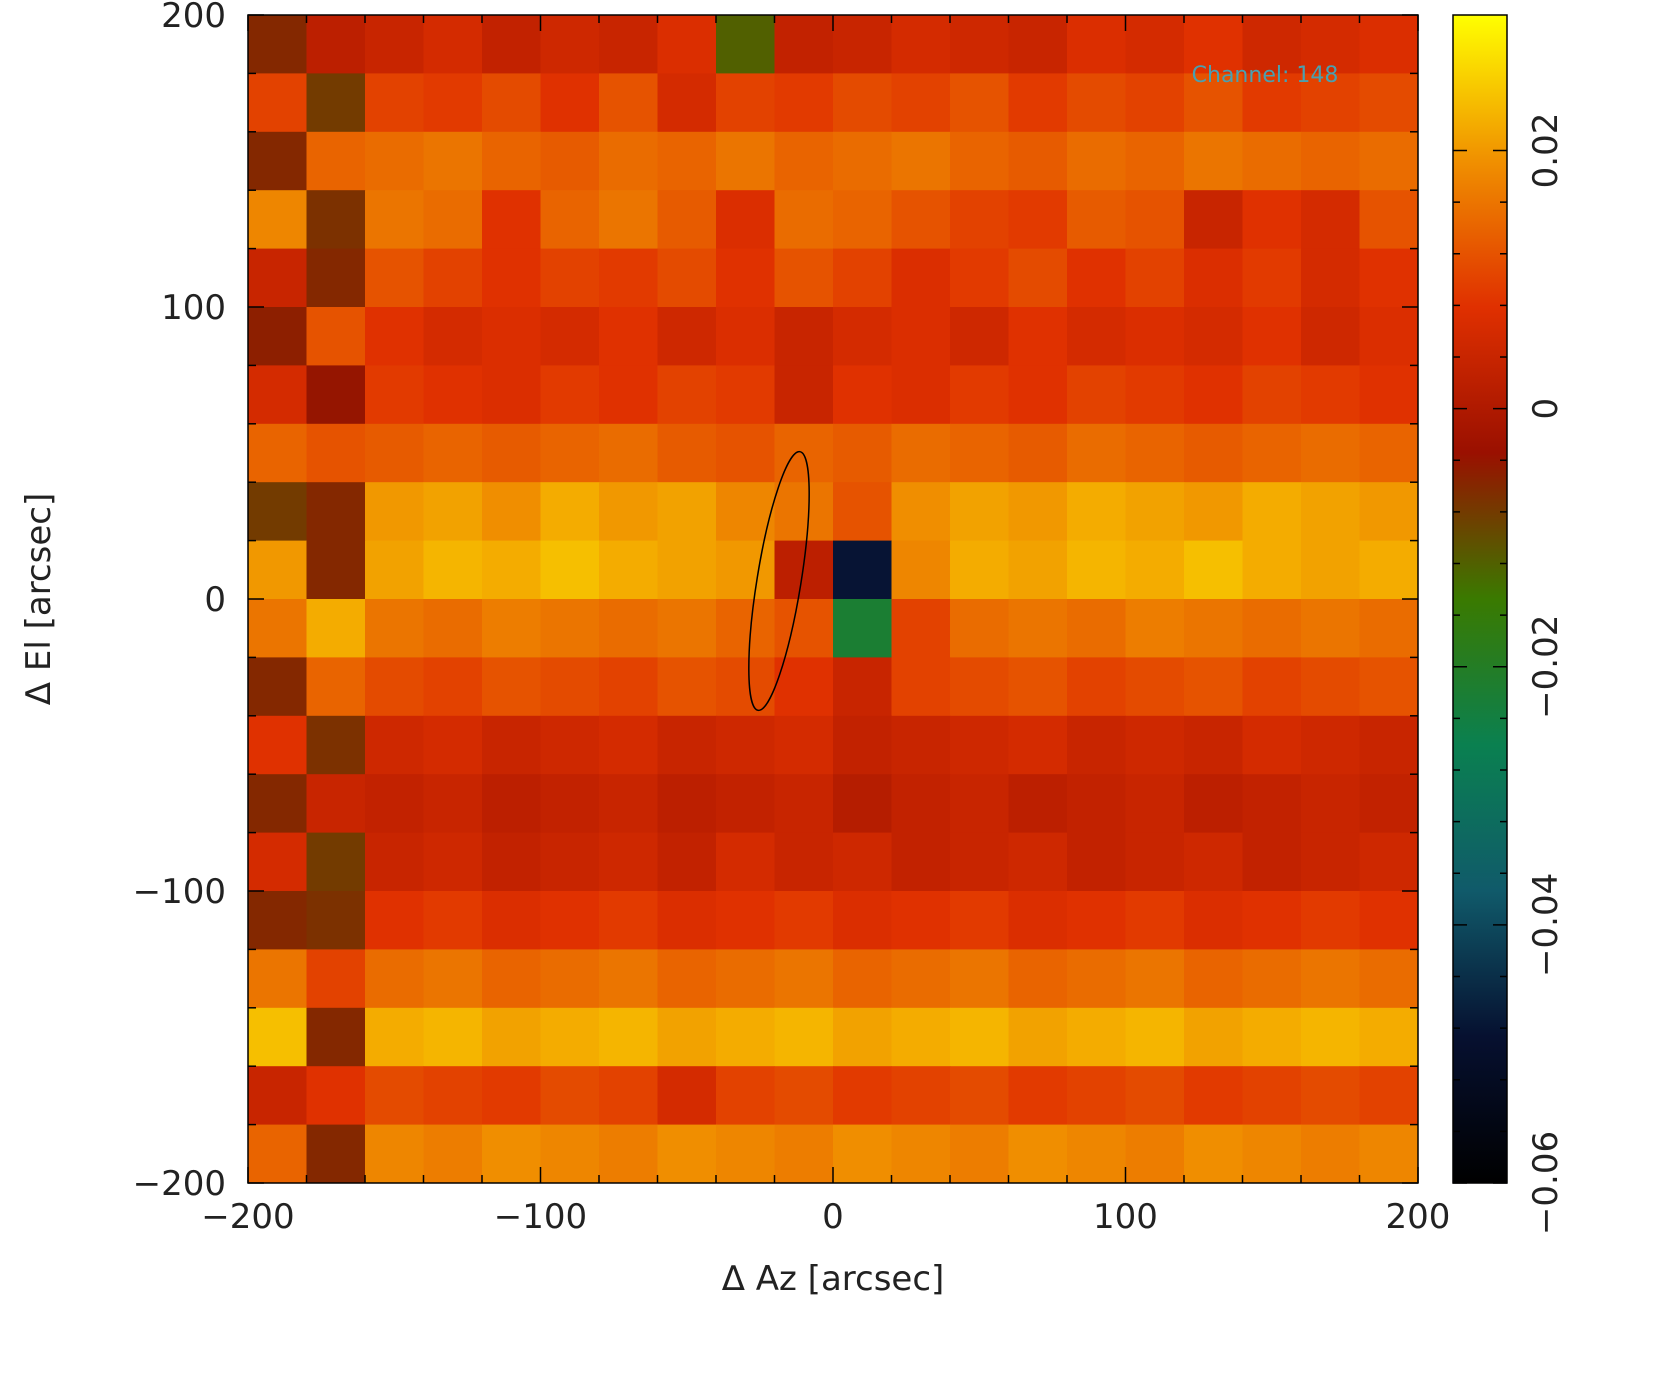  Describe the element at coordinates (193, 18) in the screenshot. I see `y-tick-label: 200` at that location.